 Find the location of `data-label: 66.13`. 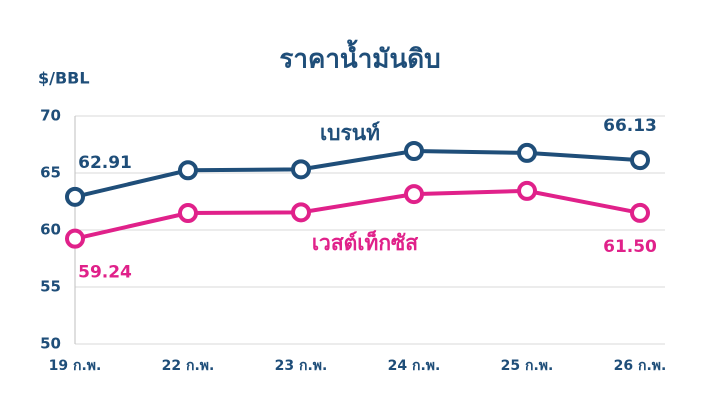

data-label: 66.13 is located at coordinates (630, 126).